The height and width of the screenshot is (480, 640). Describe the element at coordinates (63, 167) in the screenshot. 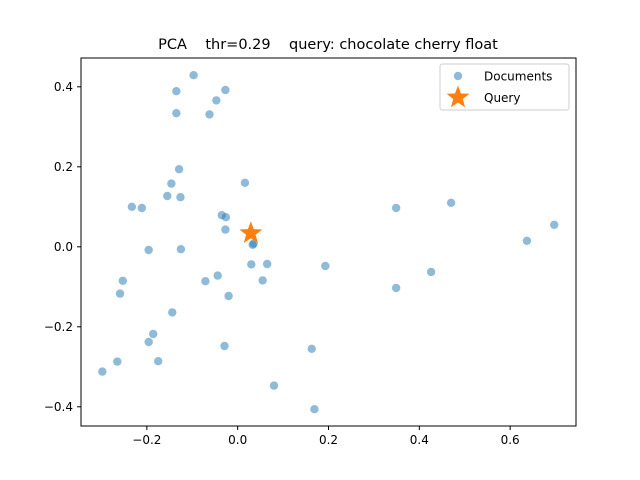

I see `y-tick-label: 0.2` at that location.